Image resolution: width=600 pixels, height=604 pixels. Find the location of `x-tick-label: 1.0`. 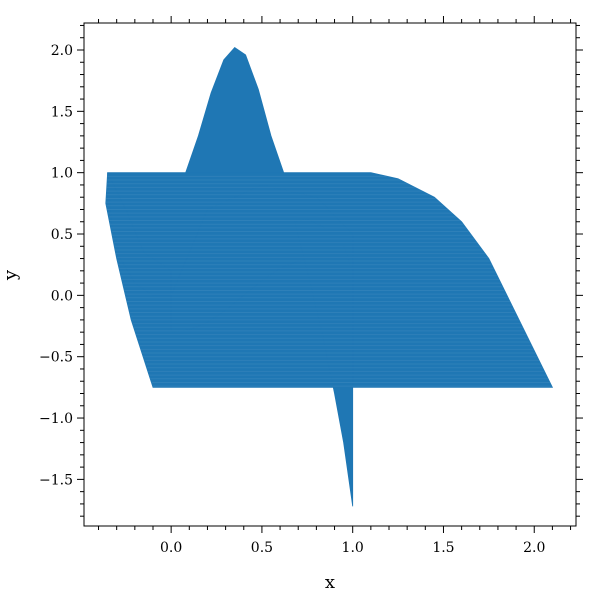

x-tick-label: 1.0 is located at coordinates (353, 548).